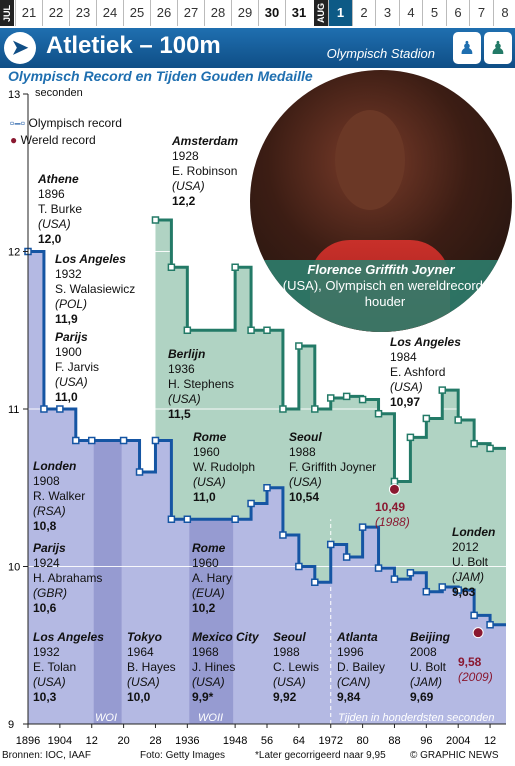  Describe the element at coordinates (350, 652) in the screenshot. I see `annotation-m1996-year: 1996` at that location.